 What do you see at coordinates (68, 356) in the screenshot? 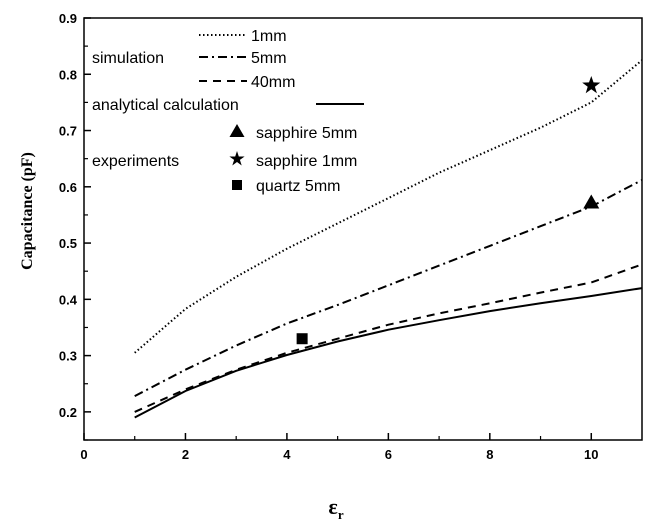
I see `y-tick-label: 0.3` at bounding box center [68, 356].